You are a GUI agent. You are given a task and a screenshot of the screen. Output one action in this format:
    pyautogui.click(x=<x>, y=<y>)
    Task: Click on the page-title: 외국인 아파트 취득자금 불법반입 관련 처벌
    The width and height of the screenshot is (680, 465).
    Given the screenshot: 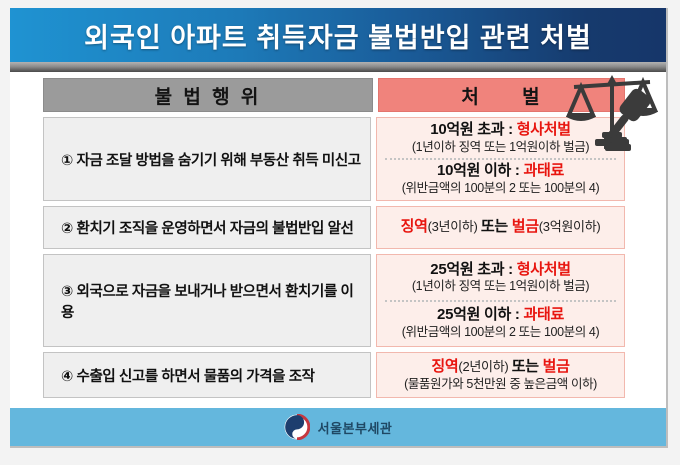 What is the action you would take?
    pyautogui.click(x=338, y=37)
    